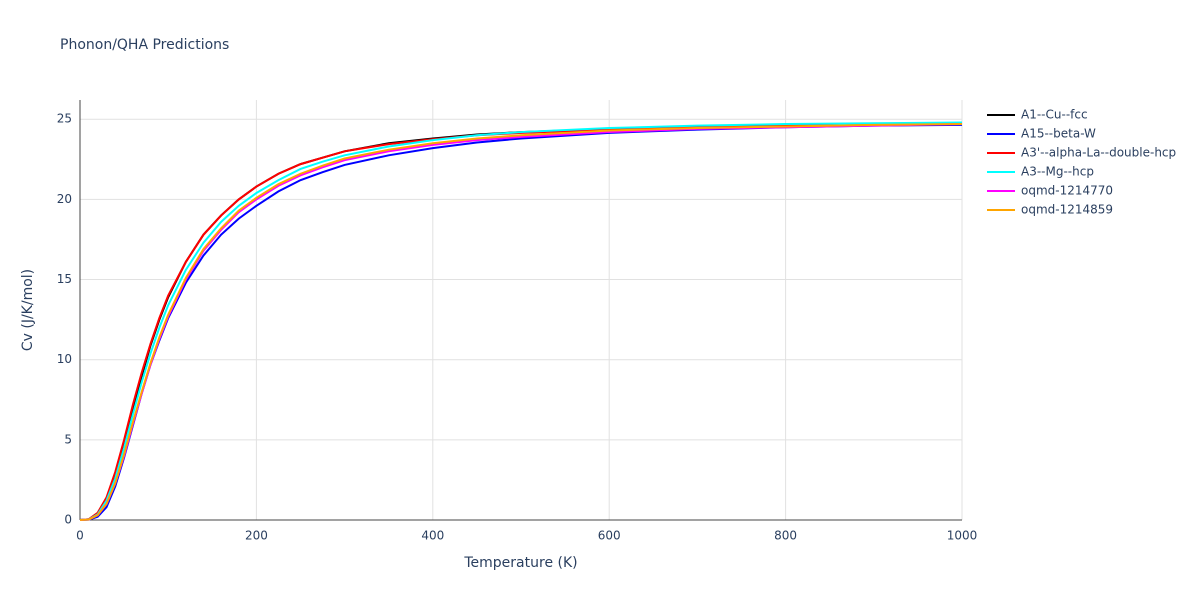 The height and width of the screenshot is (604, 1200). Describe the element at coordinates (1098, 153) in the screenshot. I see `legend-label: A3'--alpha-La--double-hcp` at that location.